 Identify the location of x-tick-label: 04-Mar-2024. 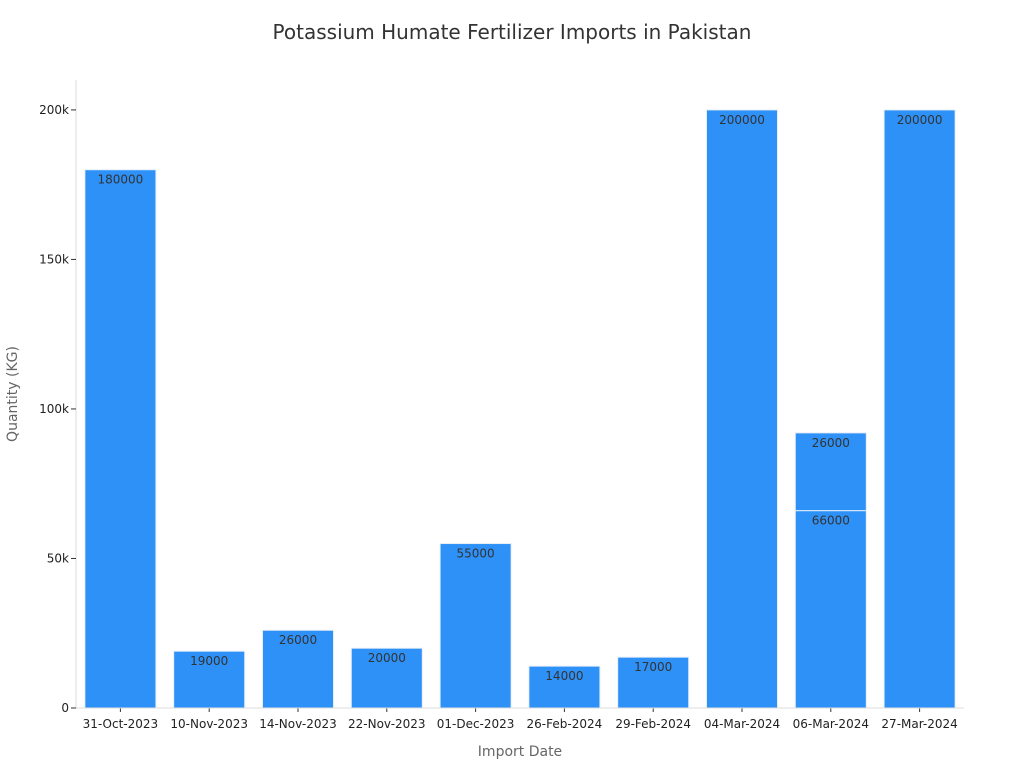
(742, 724).